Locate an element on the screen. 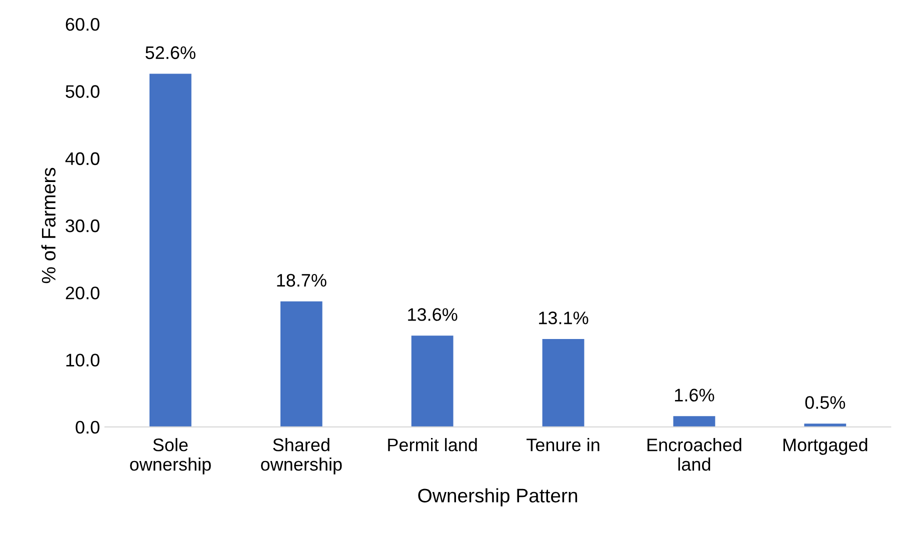 The image size is (901, 535). x-tick-label: Tenure in is located at coordinates (563, 445).